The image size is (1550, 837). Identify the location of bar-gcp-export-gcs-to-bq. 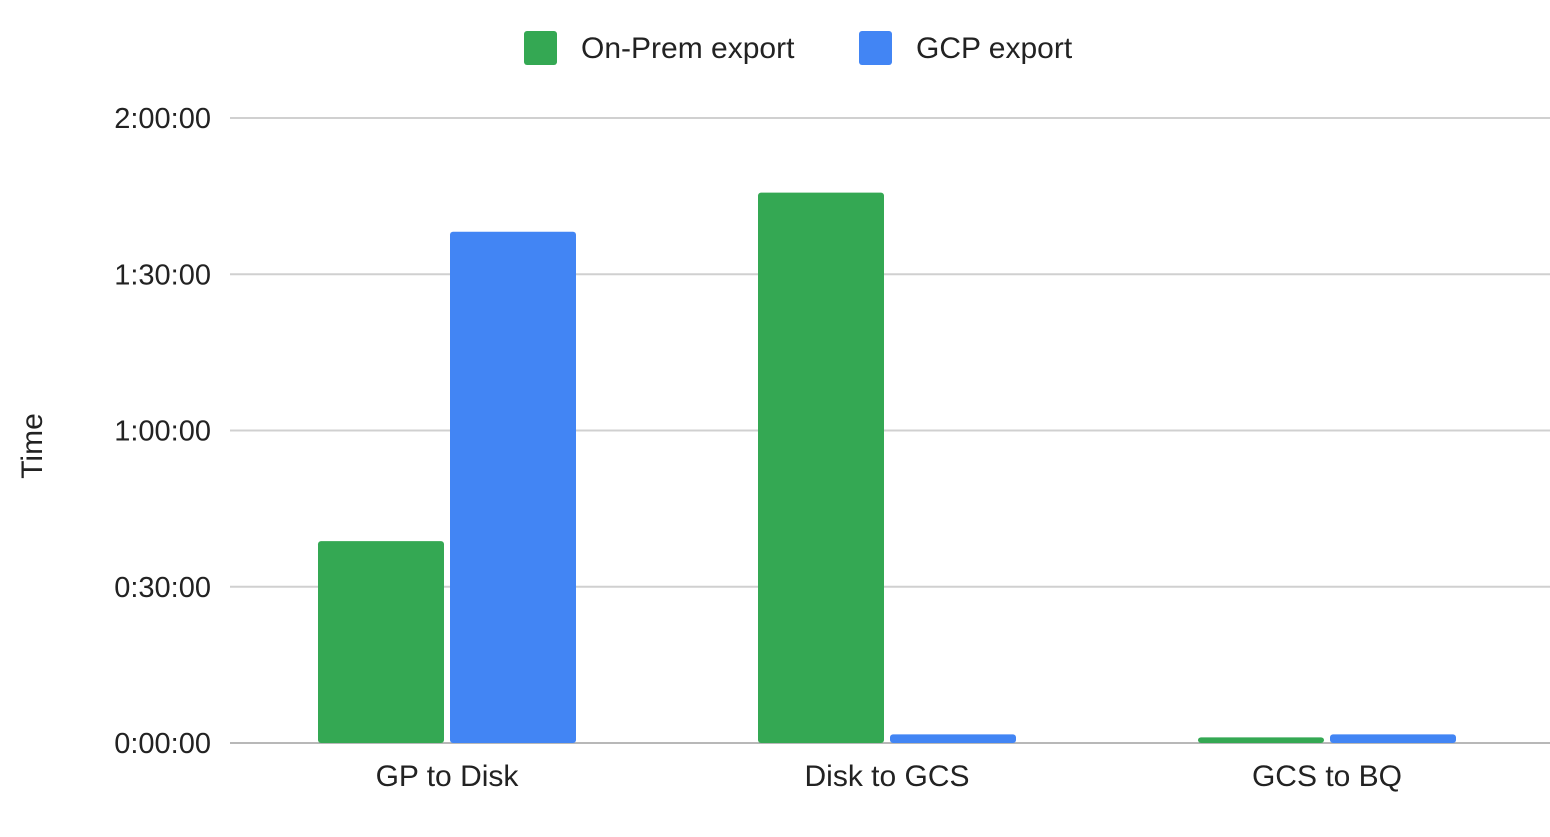
(1393, 738).